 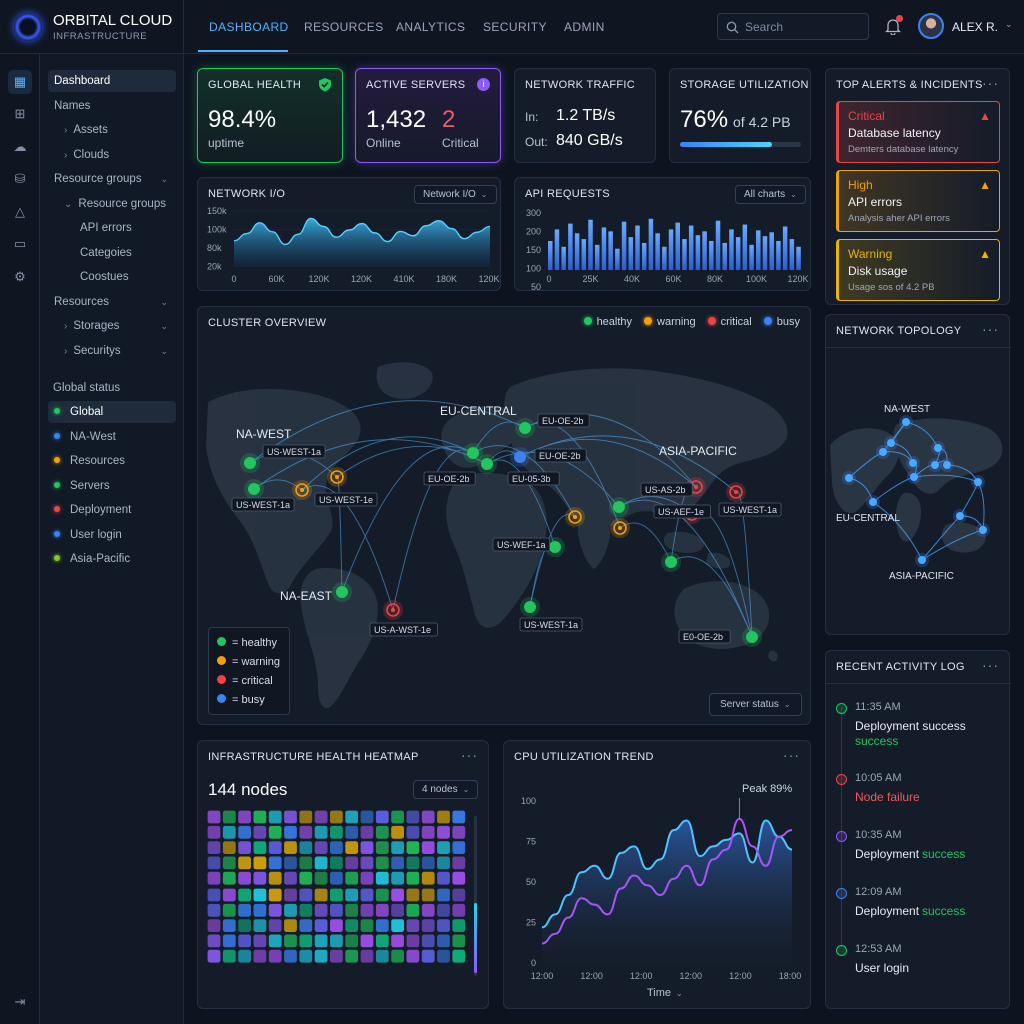 I want to click on grid-icon: ⊞, so click(x=20, y=113).